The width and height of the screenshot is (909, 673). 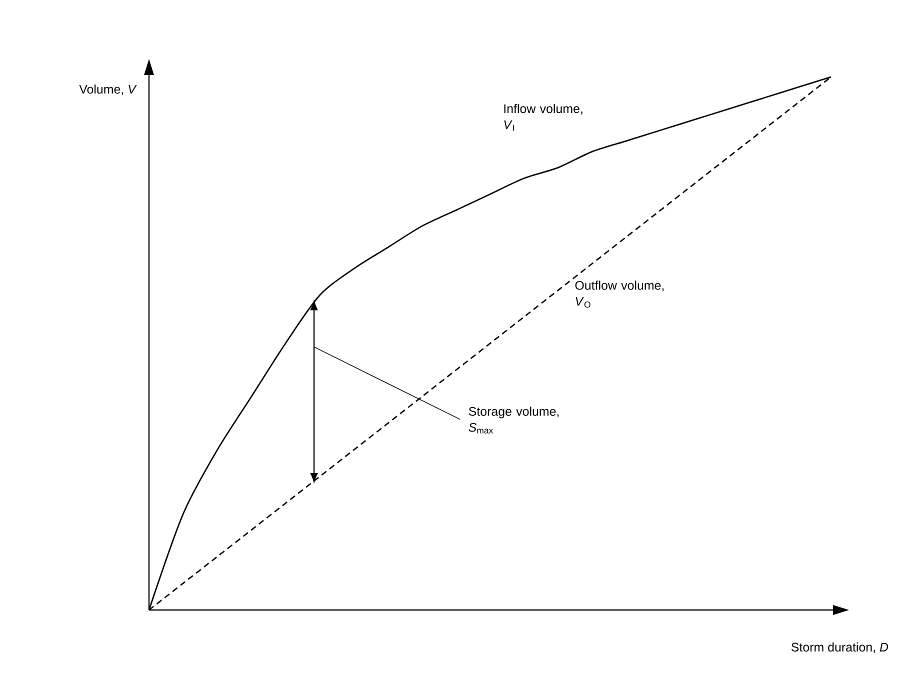 I want to click on x-axis-title: Storm duration, D, so click(x=839, y=648).